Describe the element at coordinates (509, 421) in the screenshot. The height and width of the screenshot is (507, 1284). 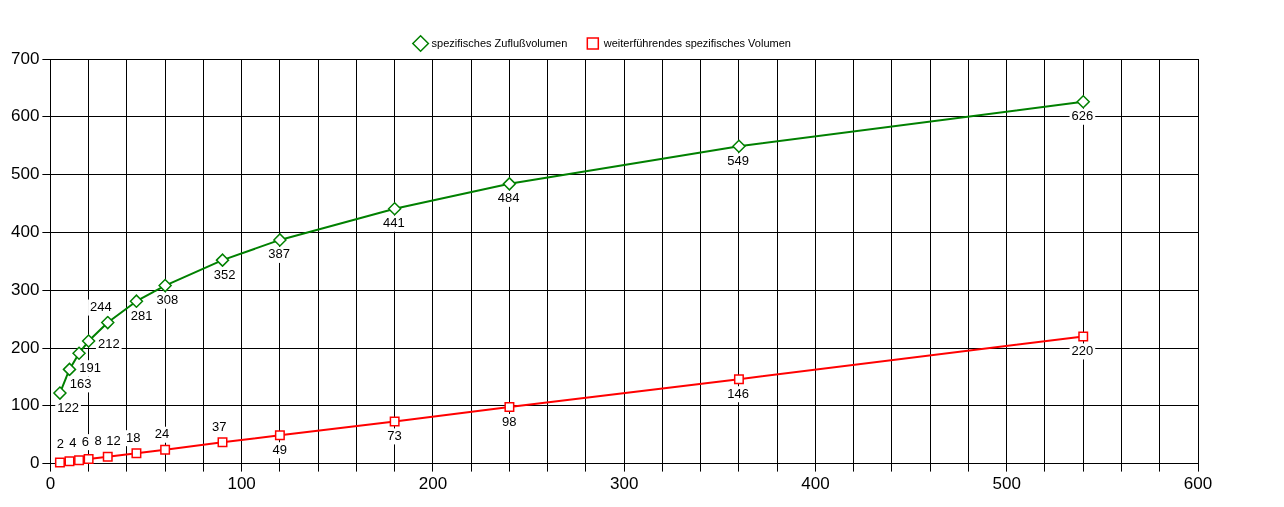
I see `data-label: 98` at that location.